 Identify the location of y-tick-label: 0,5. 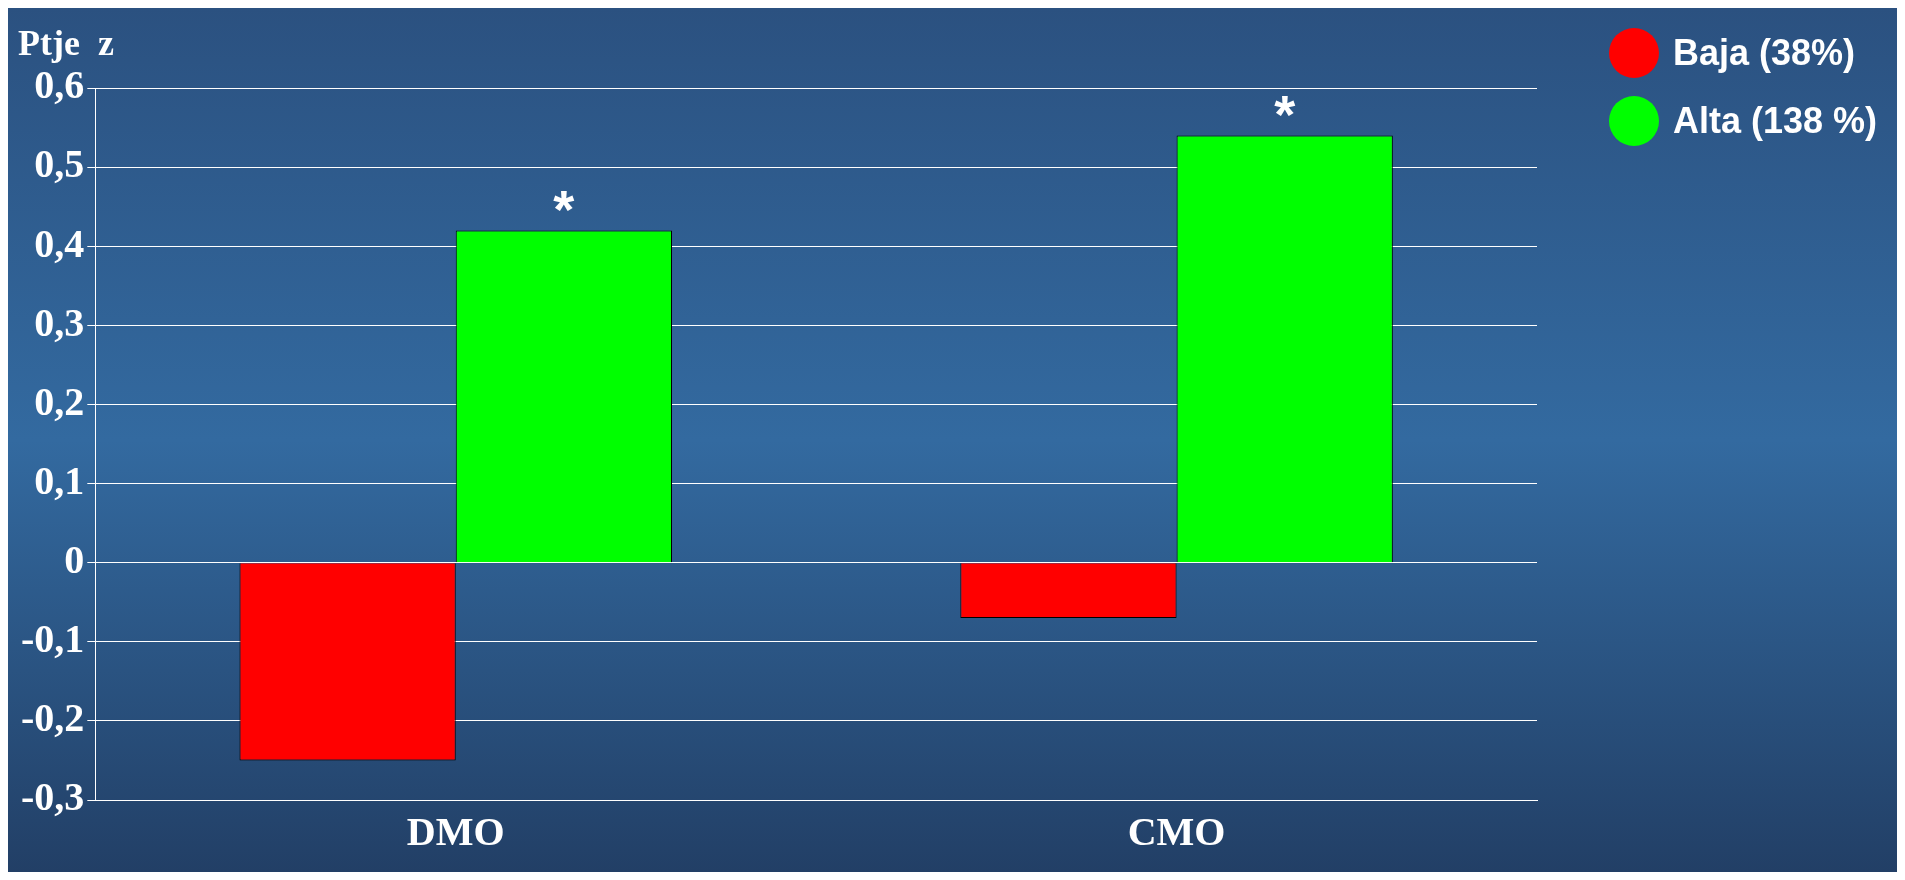
(59, 164).